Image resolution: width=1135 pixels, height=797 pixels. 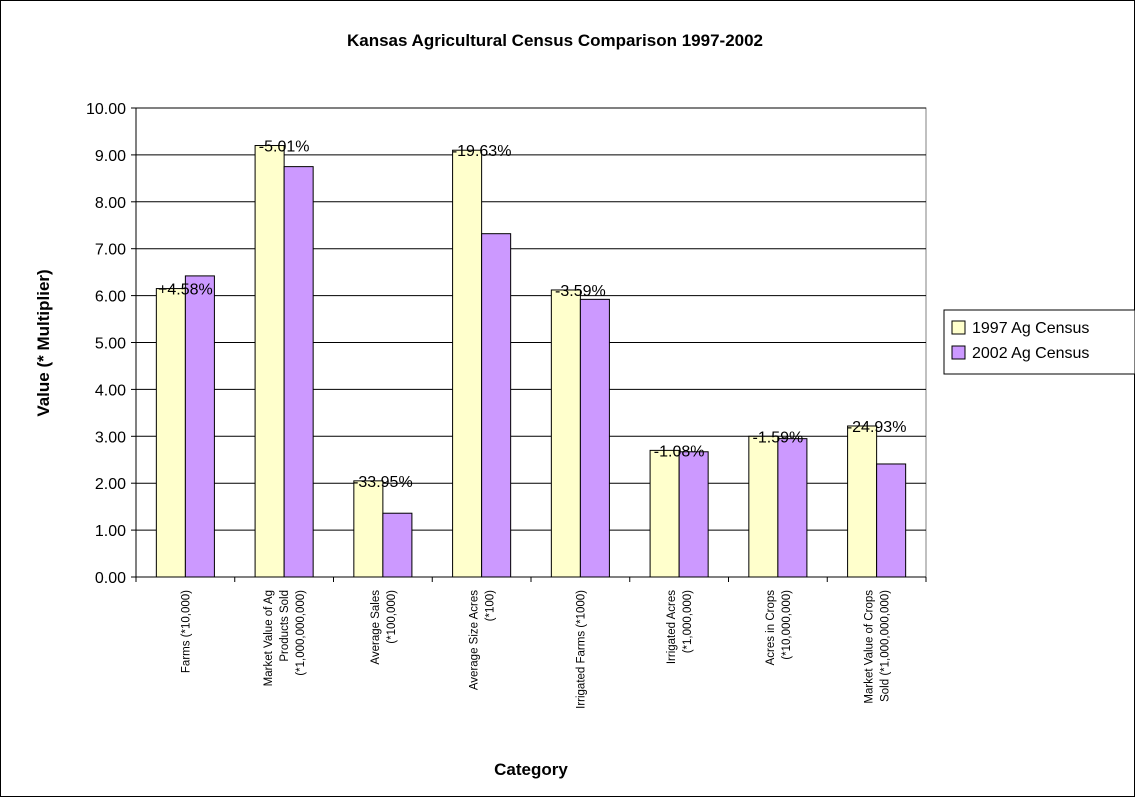 What do you see at coordinates (580, 291) in the screenshot?
I see `data-label: -3.59%` at bounding box center [580, 291].